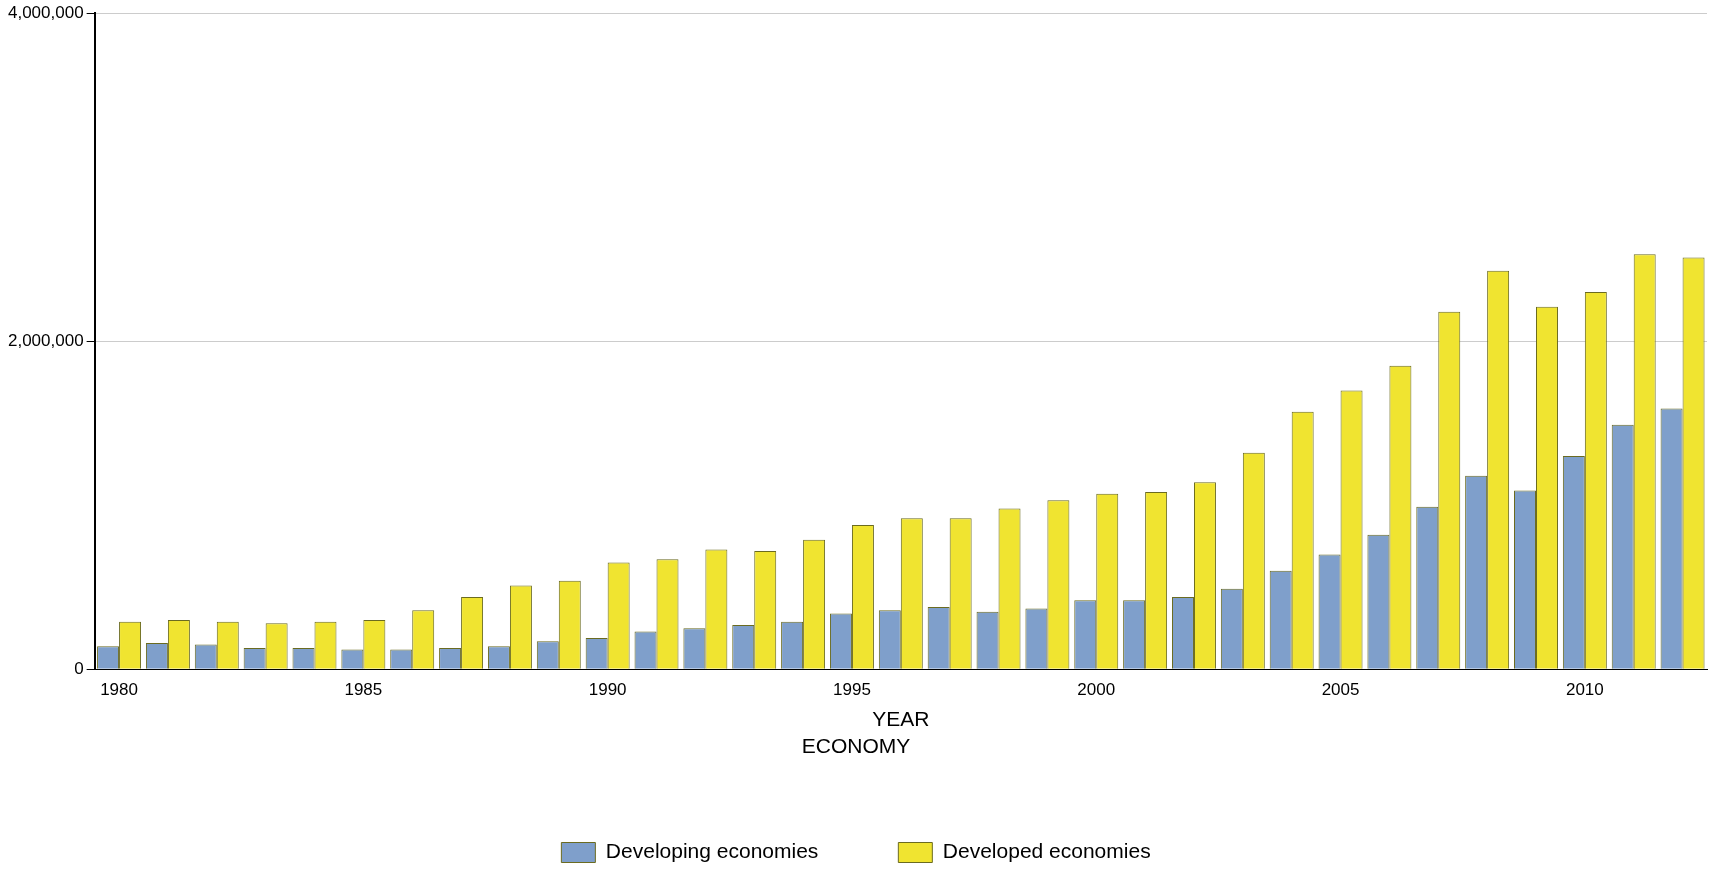  What do you see at coordinates (856, 746) in the screenshot?
I see `legend-title: ECONOMY` at bounding box center [856, 746].